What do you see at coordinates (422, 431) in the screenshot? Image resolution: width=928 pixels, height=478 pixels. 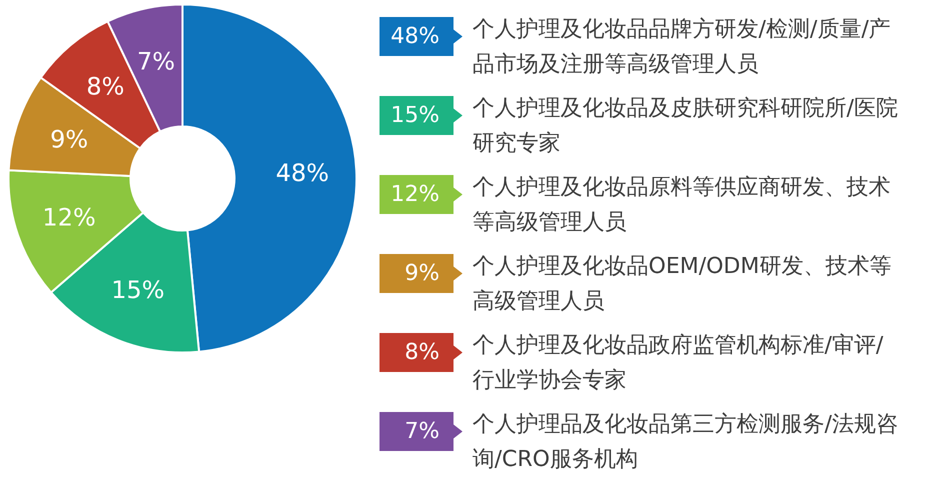 I see `text: 7%` at bounding box center [422, 431].